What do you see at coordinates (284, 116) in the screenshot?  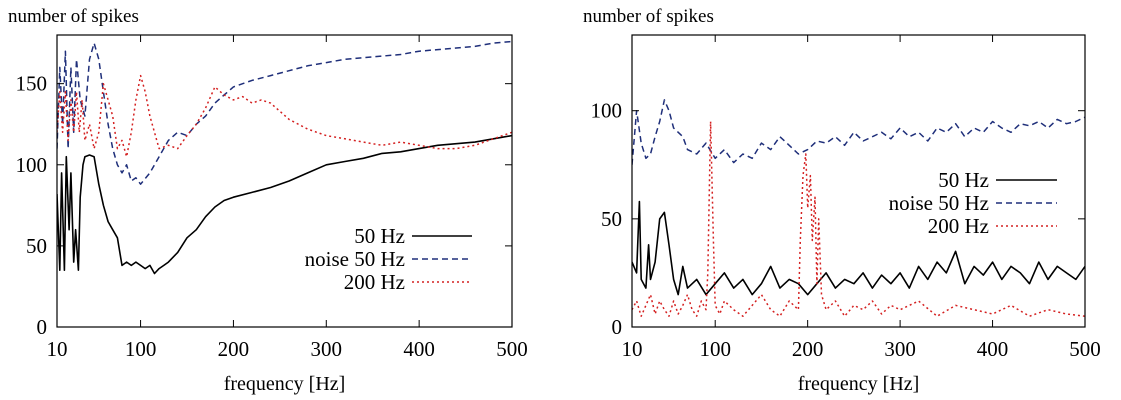 I see `series-line-200-hz` at bounding box center [284, 116].